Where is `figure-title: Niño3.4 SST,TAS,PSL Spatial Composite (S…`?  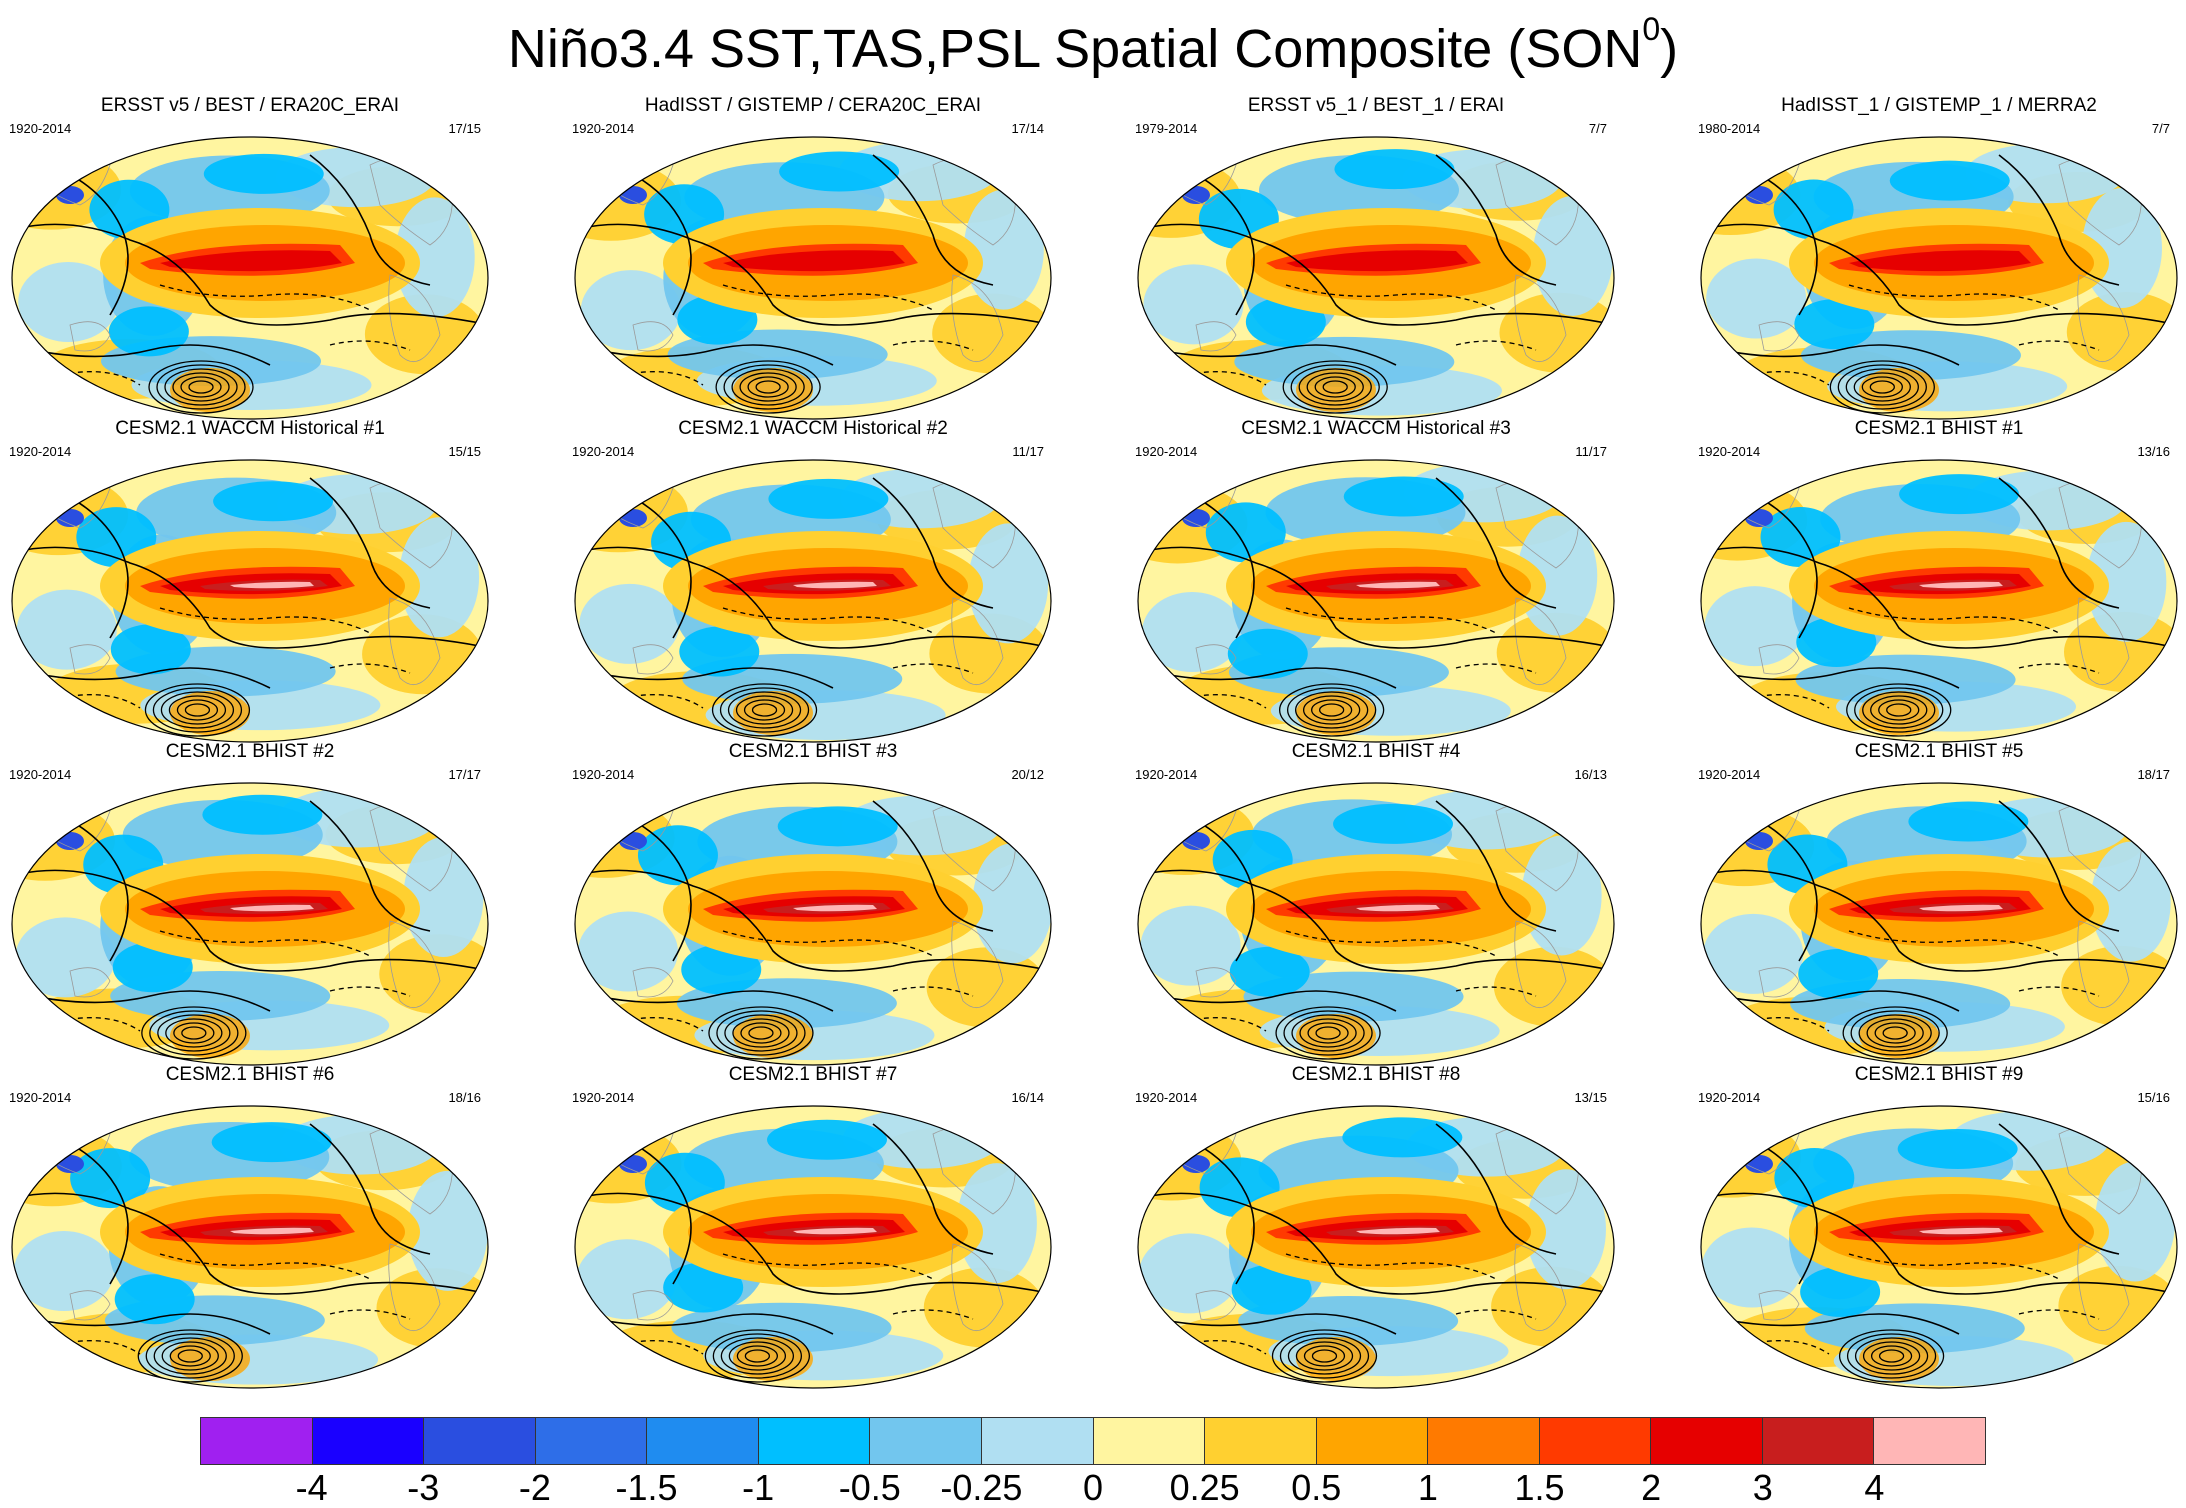 figure-title: Niño3.4 SST,TAS,PSL Spatial Composite (S… is located at coordinates (1093, 40).